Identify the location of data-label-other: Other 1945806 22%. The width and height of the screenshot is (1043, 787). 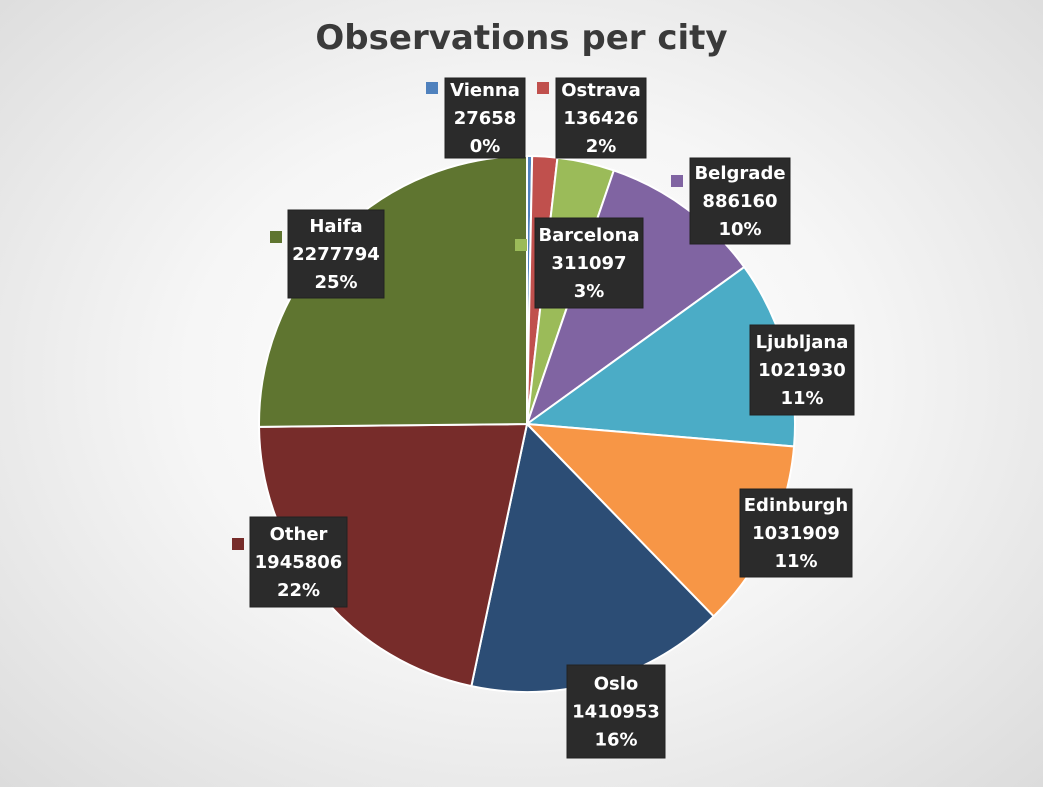
(290, 562).